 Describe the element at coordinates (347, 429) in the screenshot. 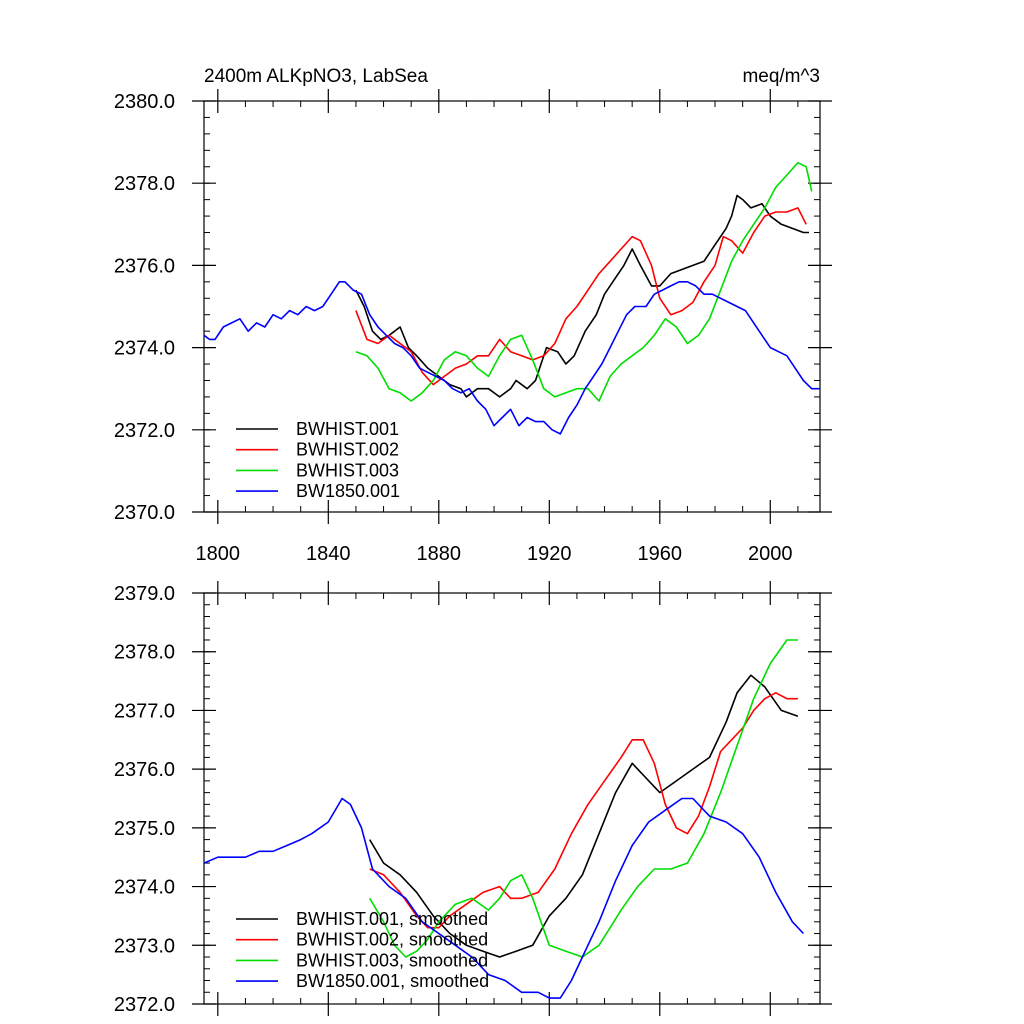

I see `top-legend-label: BWHIST.001` at that location.